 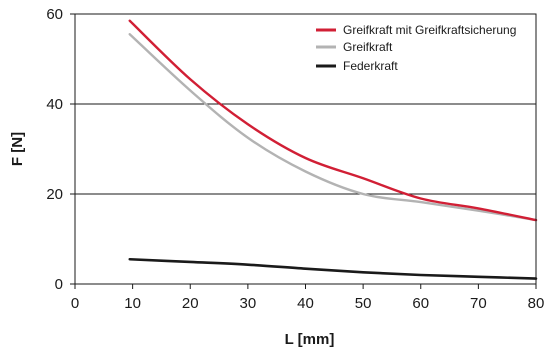 What do you see at coordinates (248, 303) in the screenshot?
I see `x-tick-label: 30` at bounding box center [248, 303].